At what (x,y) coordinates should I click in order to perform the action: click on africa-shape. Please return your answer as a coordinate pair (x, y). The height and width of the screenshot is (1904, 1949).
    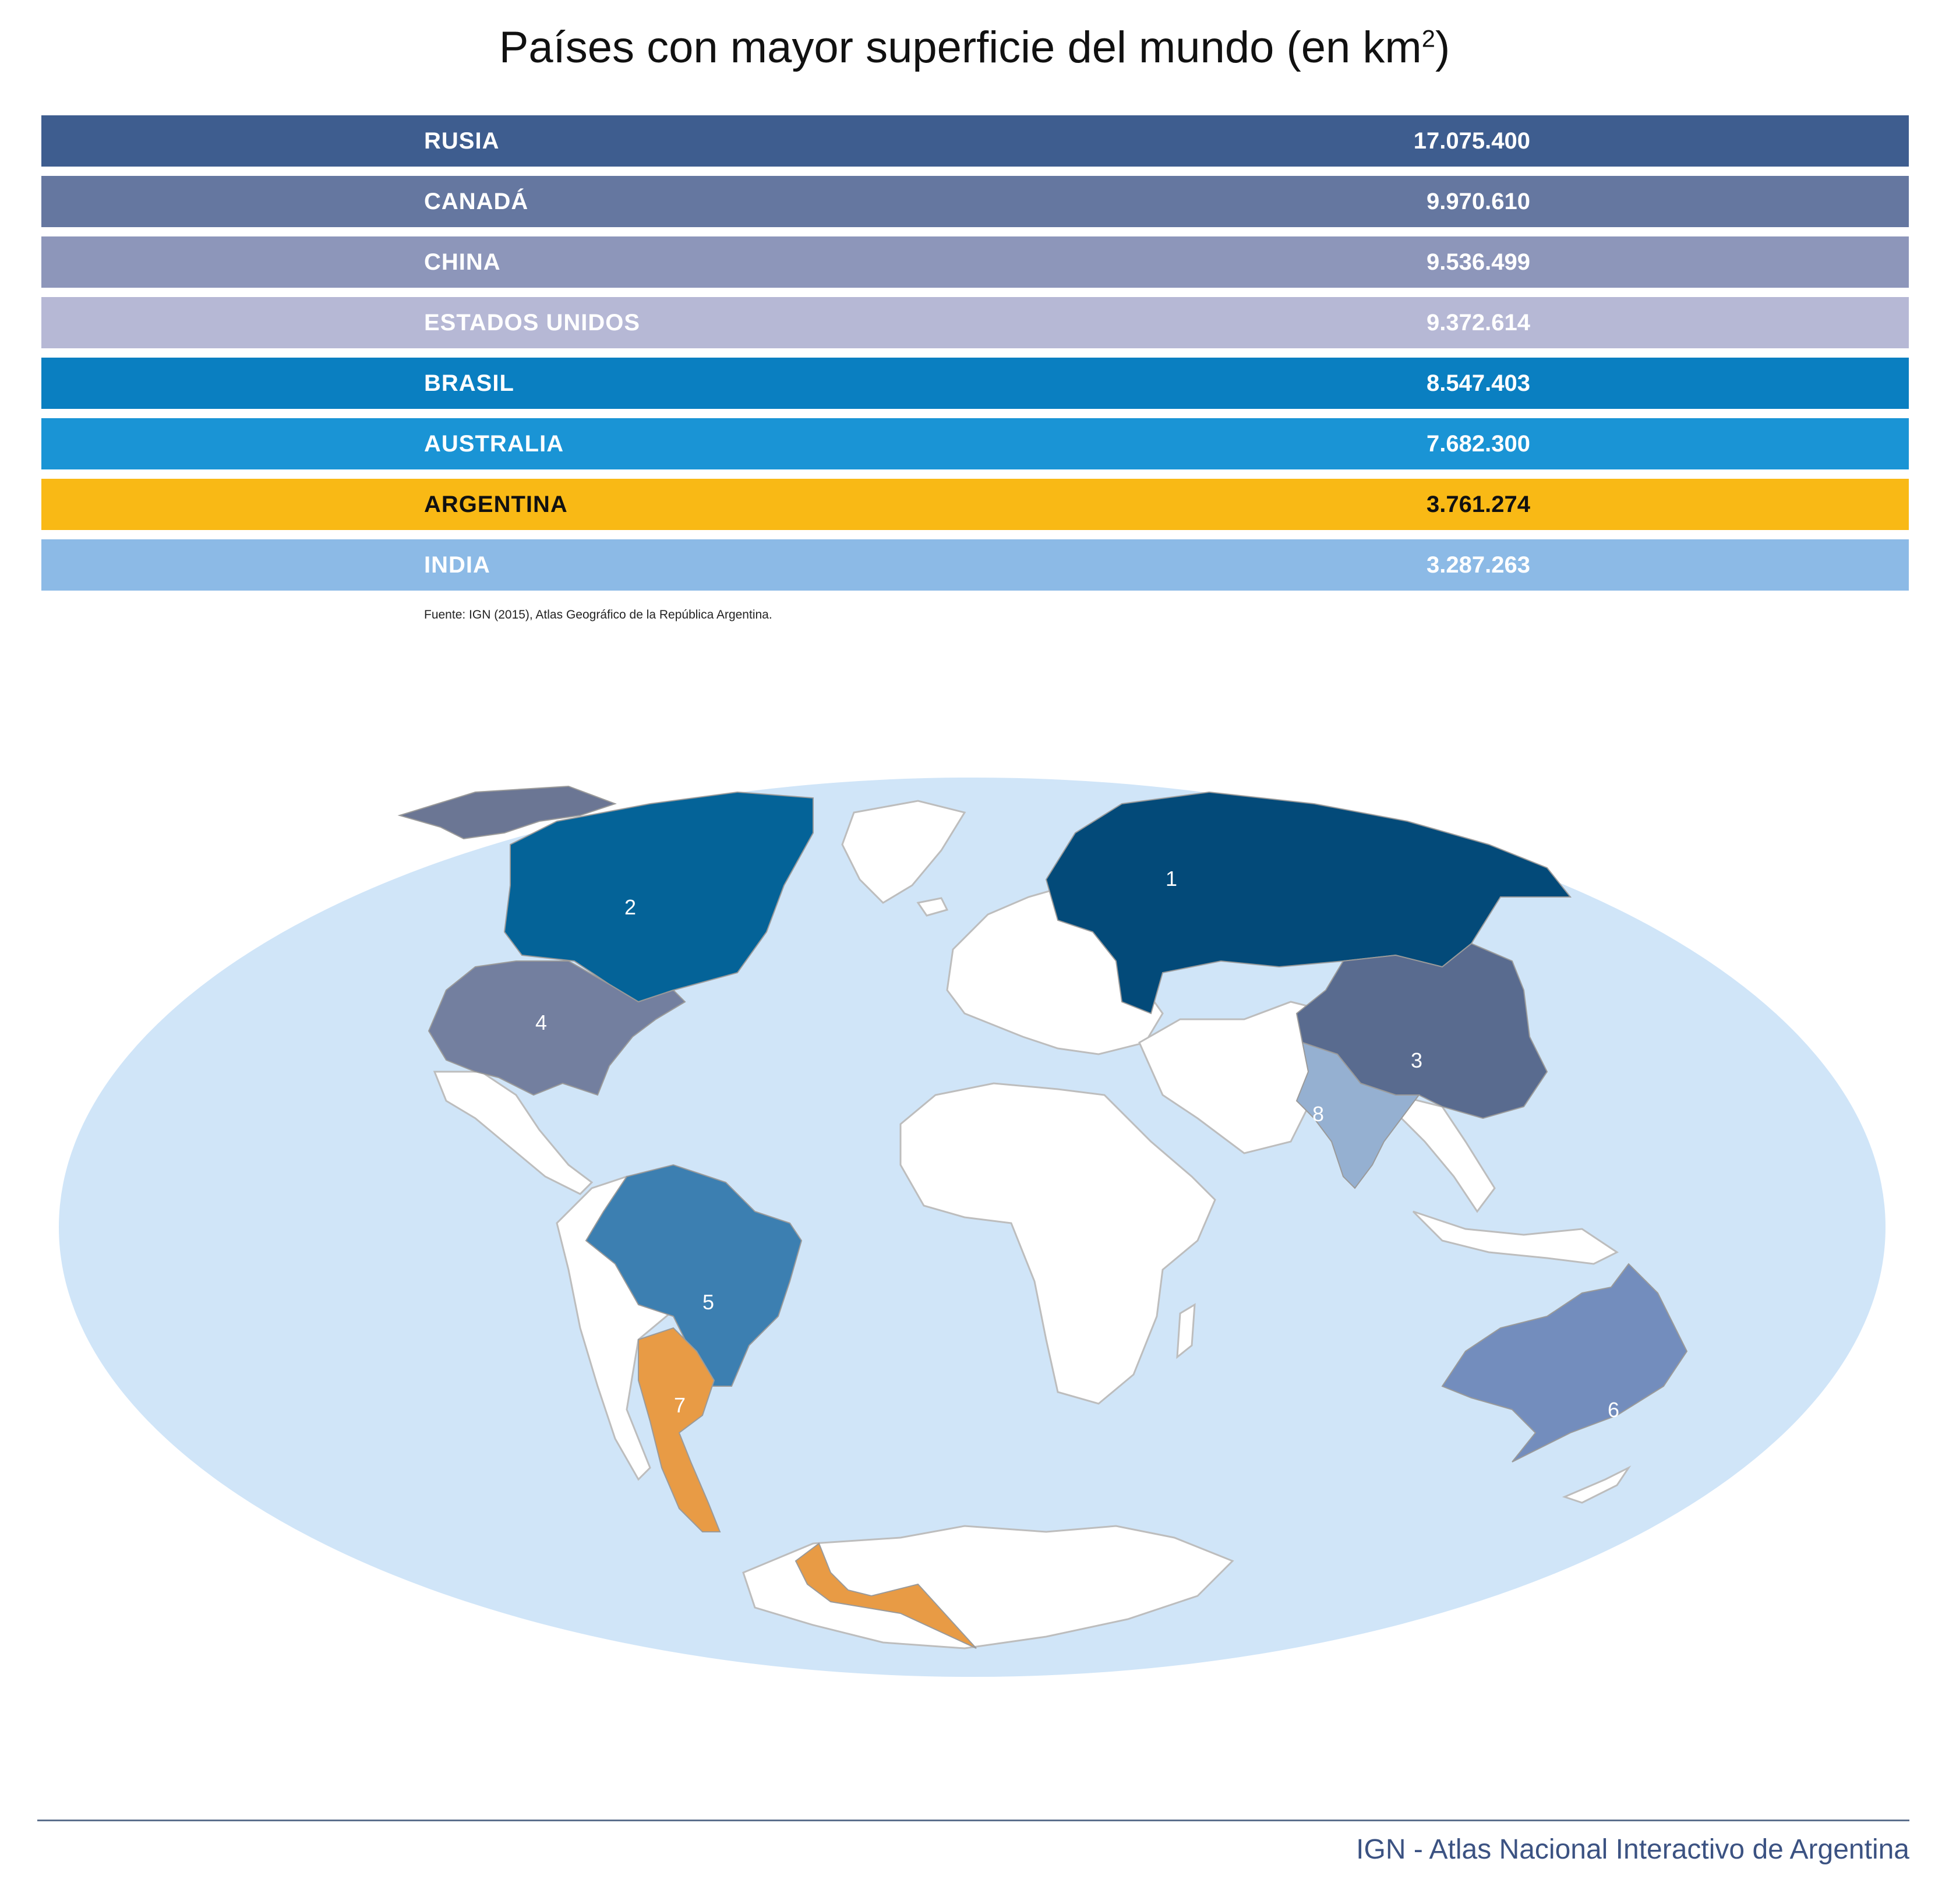
    Looking at the image, I should click on (1057, 1243).